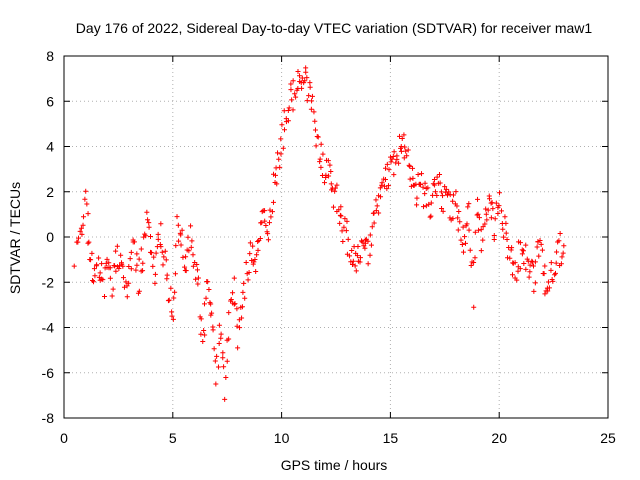  I want to click on x-tick-label: 0, so click(64, 438).